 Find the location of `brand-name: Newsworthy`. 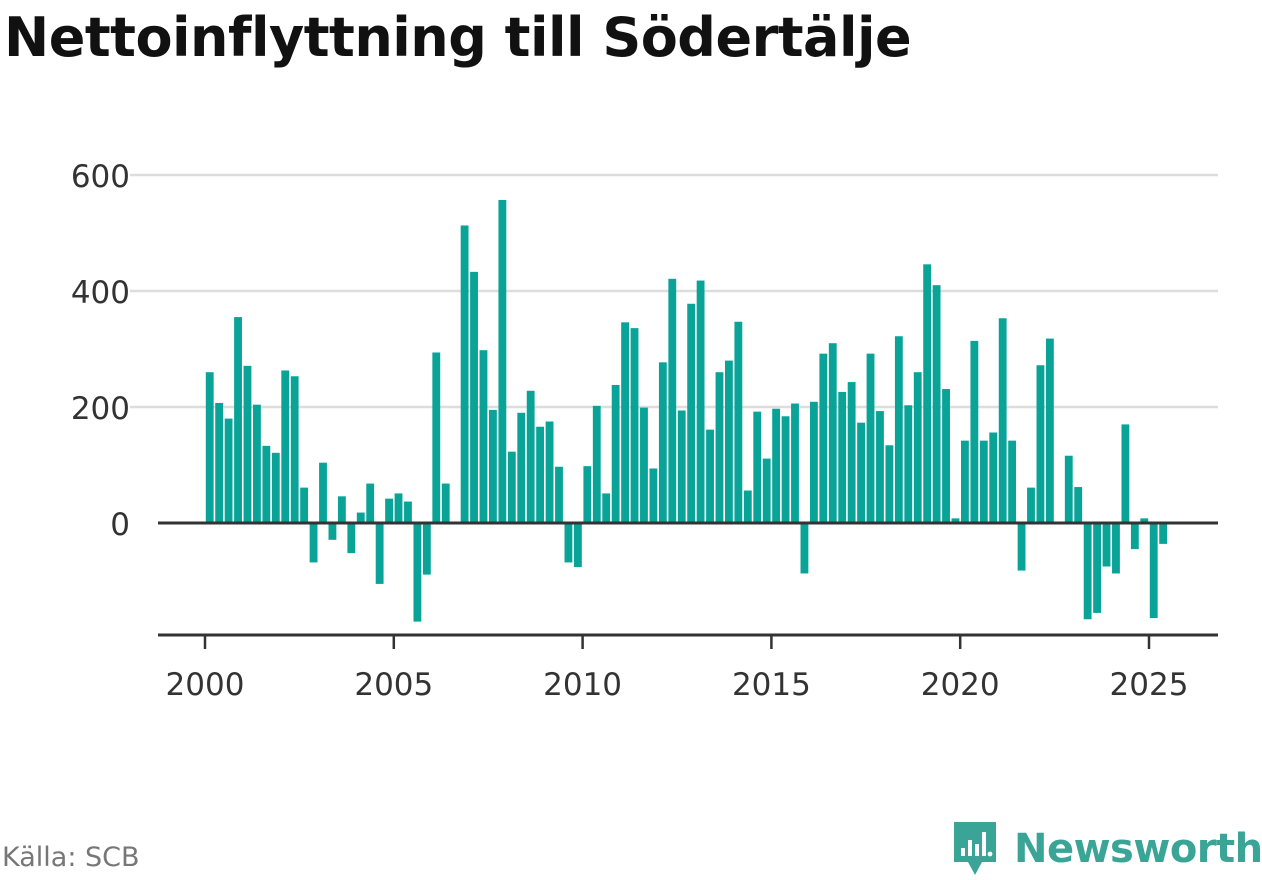

brand-name: Newsworthy is located at coordinates (1138, 849).